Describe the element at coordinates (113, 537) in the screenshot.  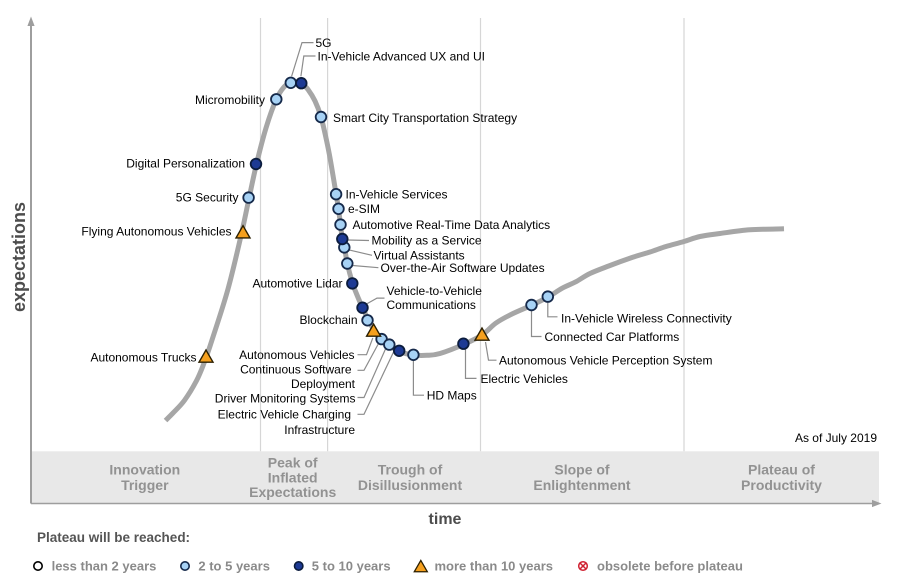
I see `svg-text: Plateau will be reached:` at that location.